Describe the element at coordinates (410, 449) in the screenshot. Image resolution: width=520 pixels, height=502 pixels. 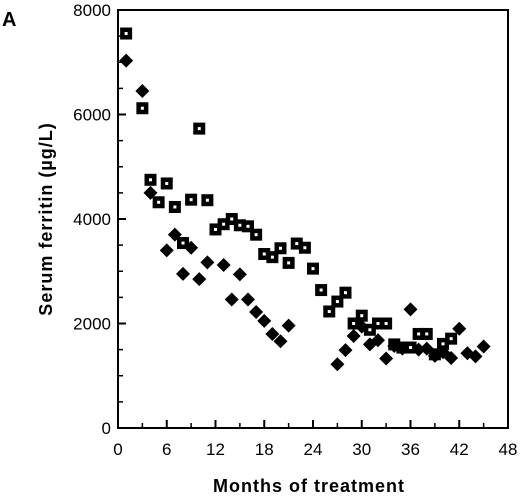
I see `x-tick-label: 36` at that location.